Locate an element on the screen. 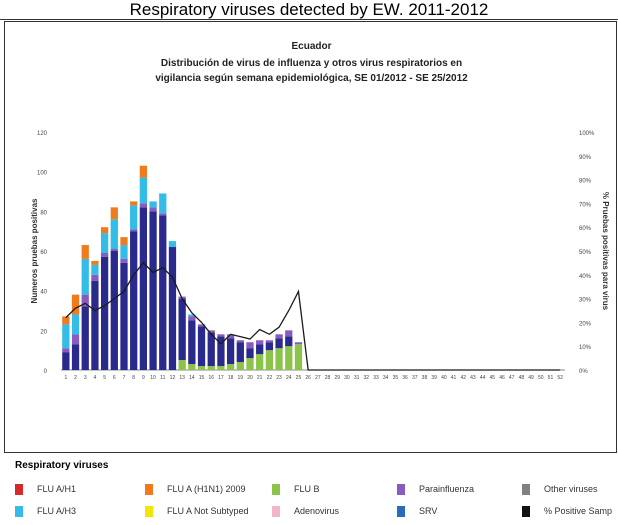 The height and width of the screenshot is (525, 618). legend-label: Adenovirus is located at coordinates (317, 511).